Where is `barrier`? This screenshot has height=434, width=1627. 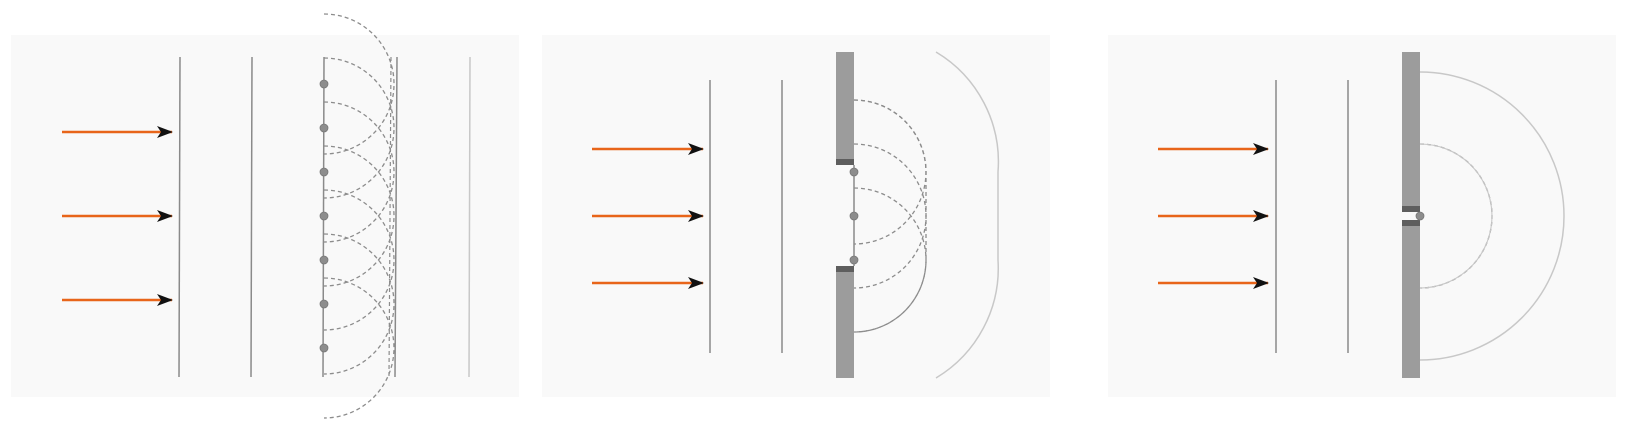 barrier is located at coordinates (1411, 215).